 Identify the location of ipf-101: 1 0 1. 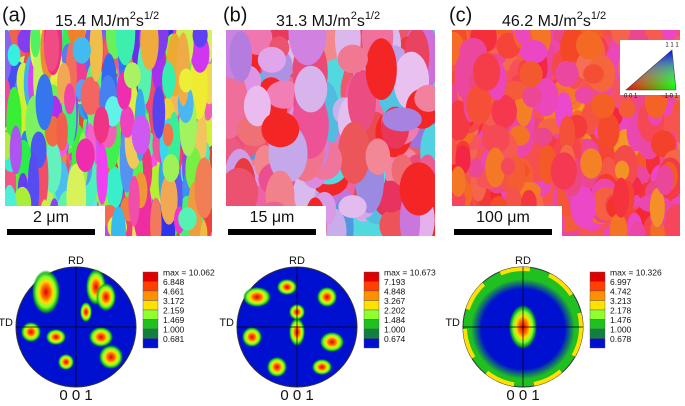
(672, 97).